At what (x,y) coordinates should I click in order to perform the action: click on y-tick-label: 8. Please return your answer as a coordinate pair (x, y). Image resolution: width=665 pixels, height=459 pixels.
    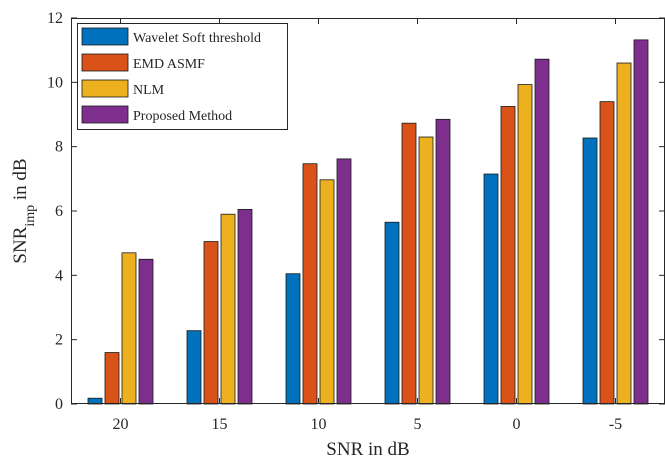
    Looking at the image, I should click on (59, 147).